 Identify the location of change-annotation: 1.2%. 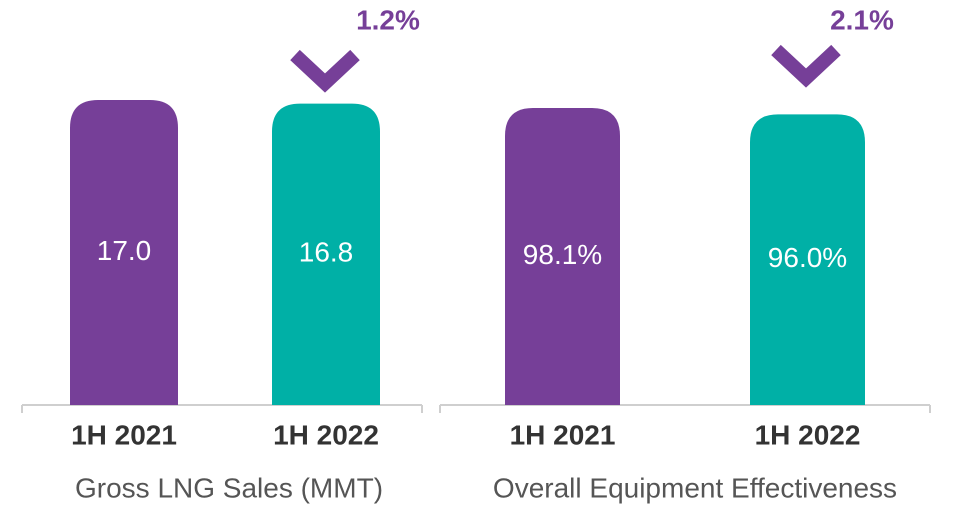
(388, 19).